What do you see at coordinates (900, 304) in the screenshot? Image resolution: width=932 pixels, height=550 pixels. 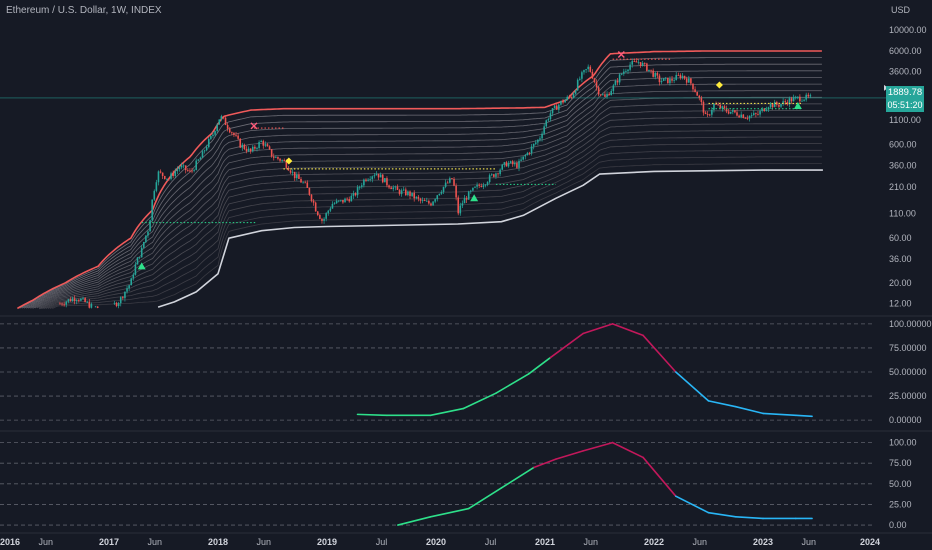 I see `y-tick-label-main: 12.00` at bounding box center [900, 304].